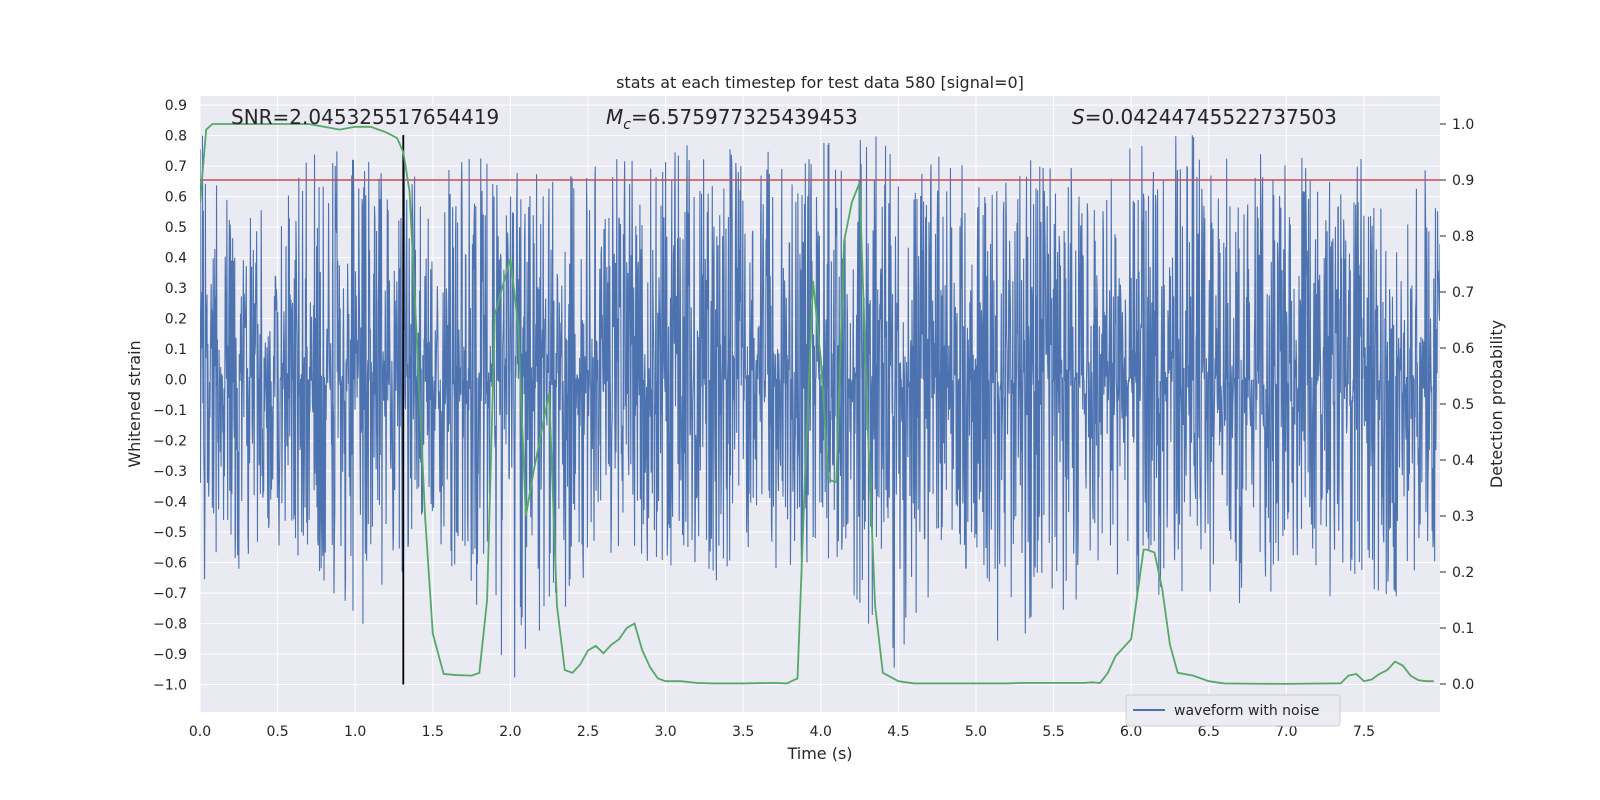  What do you see at coordinates (1463, 685) in the screenshot?
I see `y2-tick-label-10: 0.0` at bounding box center [1463, 685].